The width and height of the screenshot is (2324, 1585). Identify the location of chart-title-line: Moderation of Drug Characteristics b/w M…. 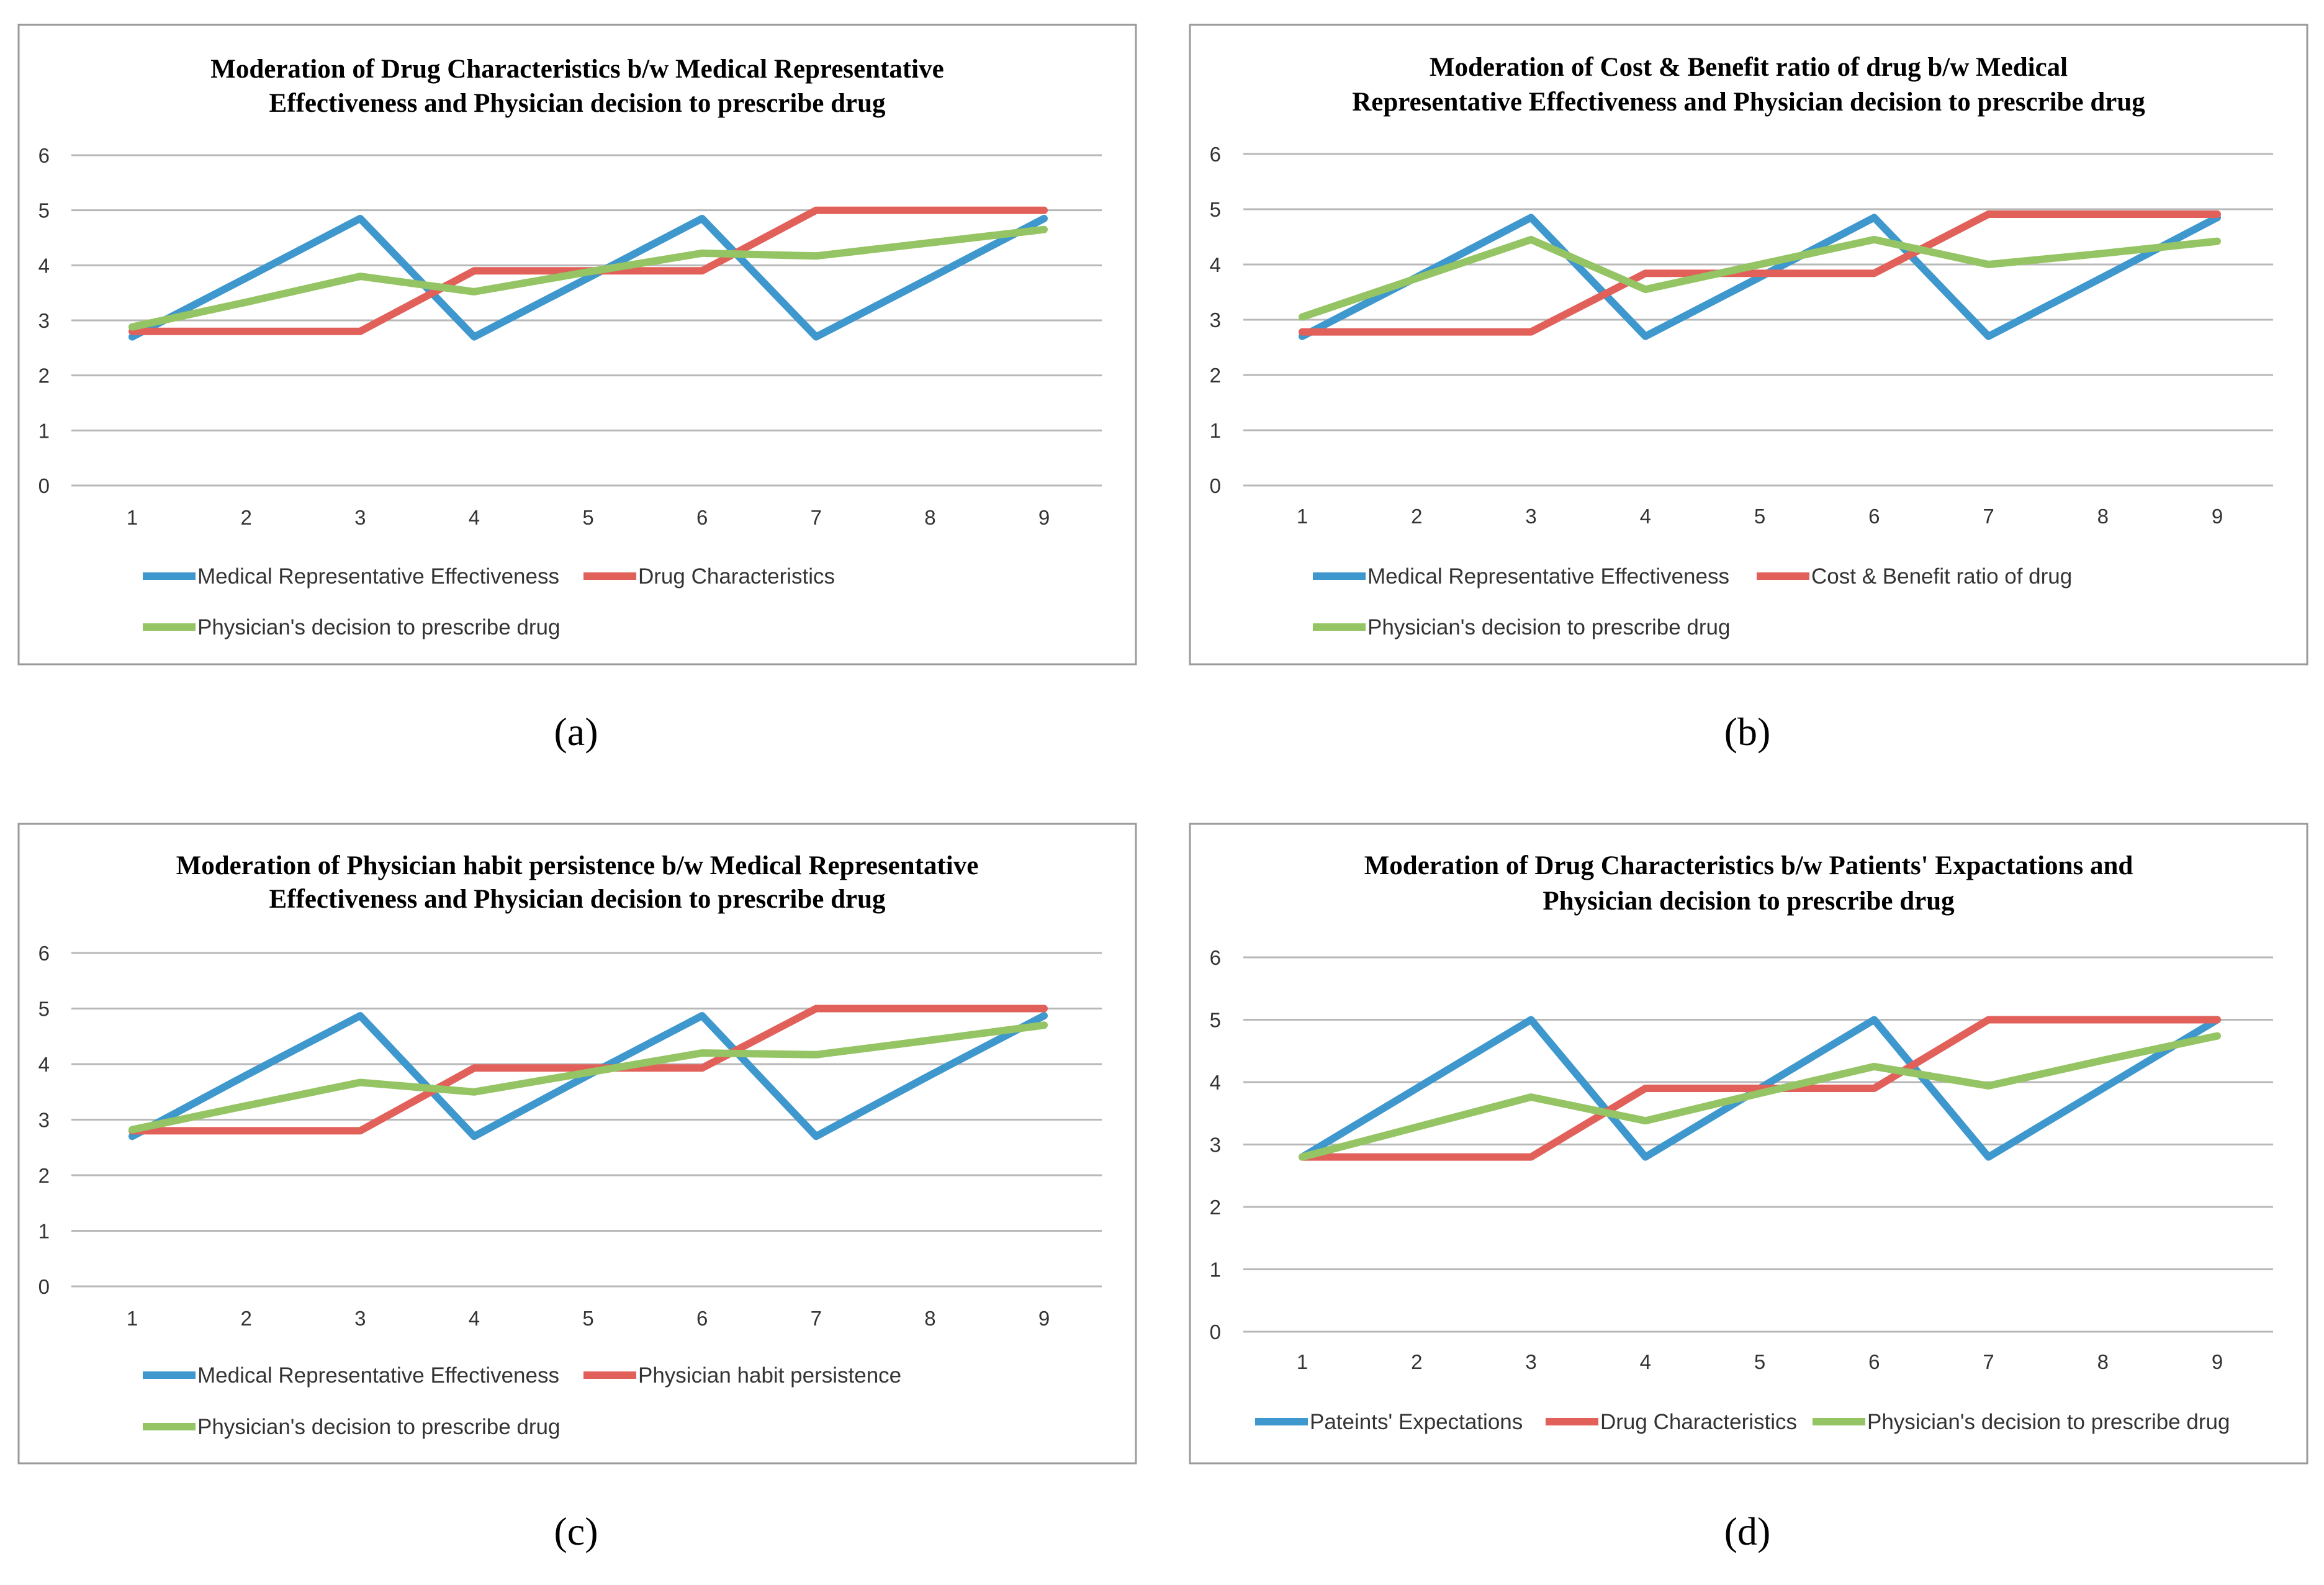
(577, 69).